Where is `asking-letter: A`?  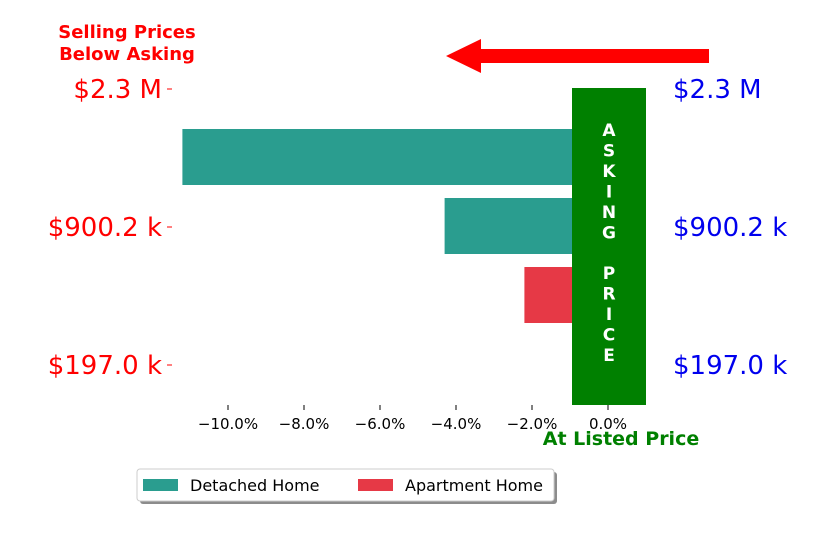
asking-letter: A is located at coordinates (609, 131).